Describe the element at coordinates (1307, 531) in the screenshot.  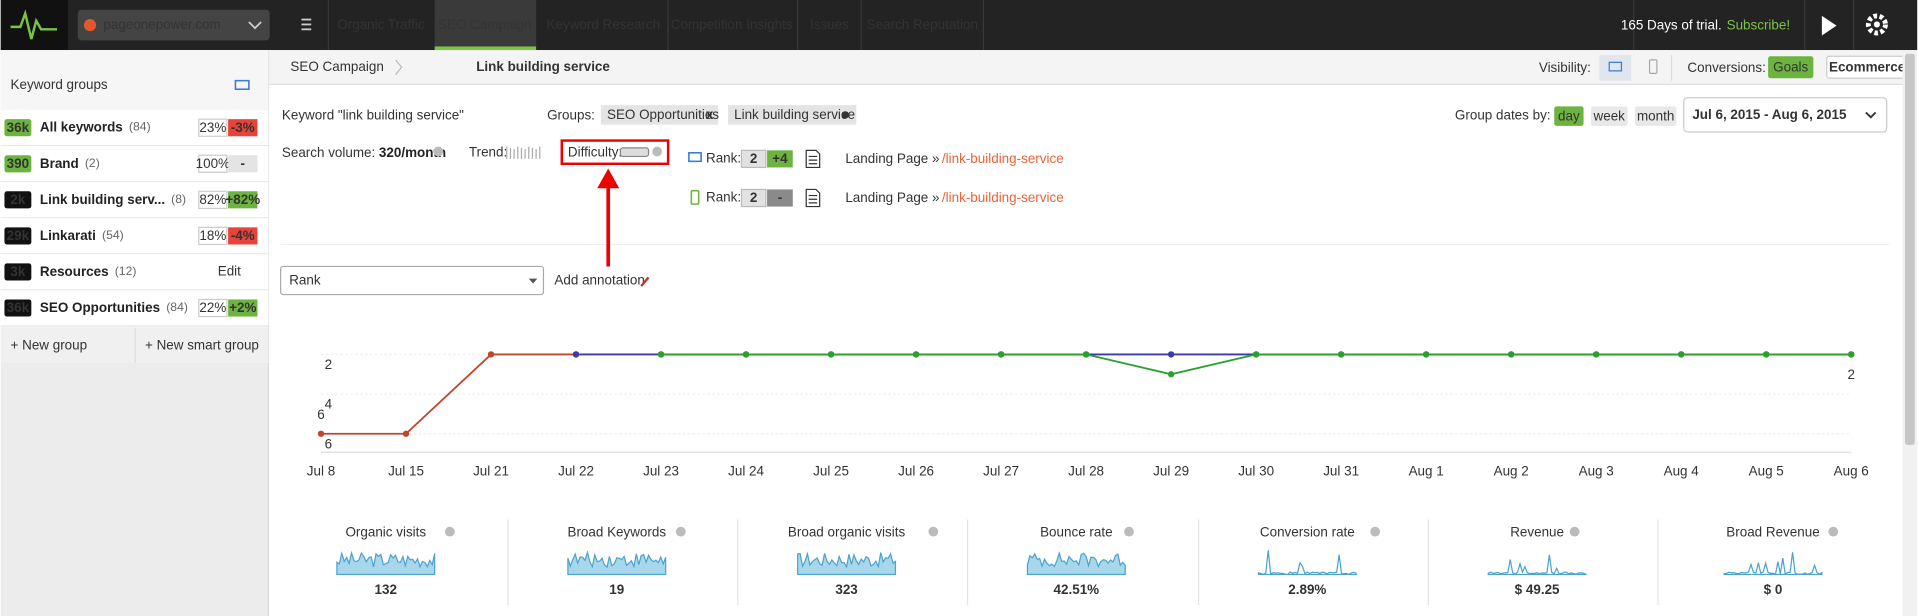
I see `metric-label: Conversion rate` at that location.